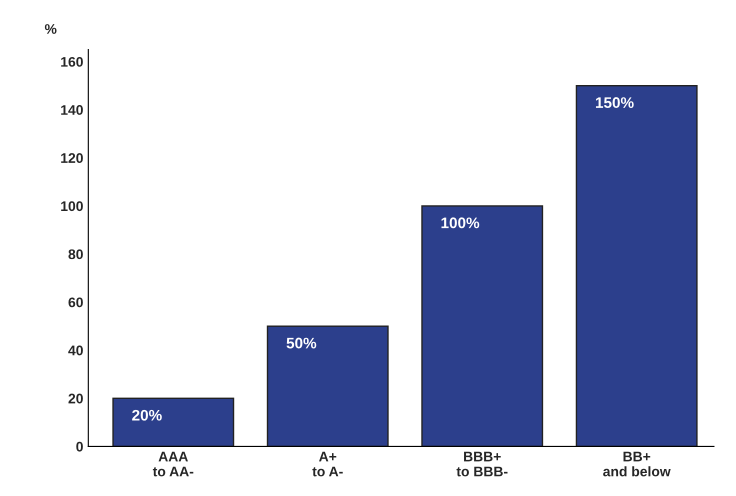  What do you see at coordinates (615, 102) in the screenshot?
I see `data-label: 150%` at bounding box center [615, 102].